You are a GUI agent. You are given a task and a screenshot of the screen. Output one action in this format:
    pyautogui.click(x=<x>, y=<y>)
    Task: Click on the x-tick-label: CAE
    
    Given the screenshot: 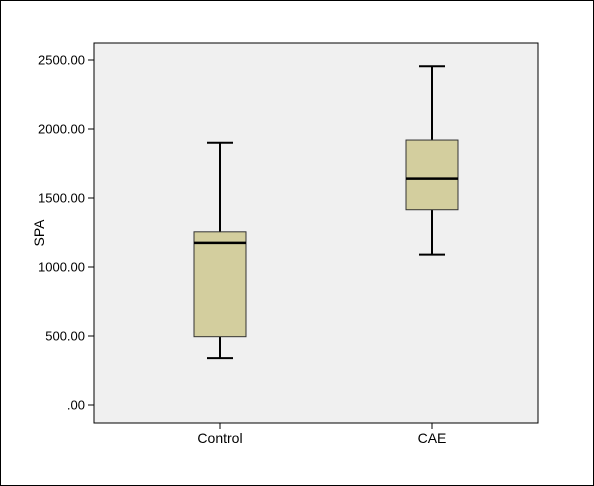 What is the action you would take?
    pyautogui.click(x=432, y=438)
    